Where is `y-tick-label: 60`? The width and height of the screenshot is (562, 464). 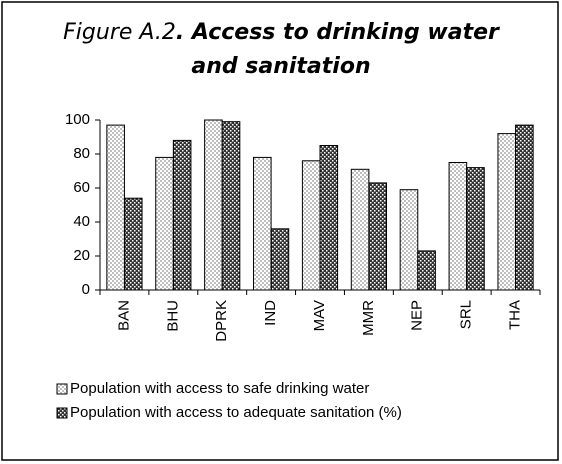 y-tick-label: 60 is located at coordinates (81, 187).